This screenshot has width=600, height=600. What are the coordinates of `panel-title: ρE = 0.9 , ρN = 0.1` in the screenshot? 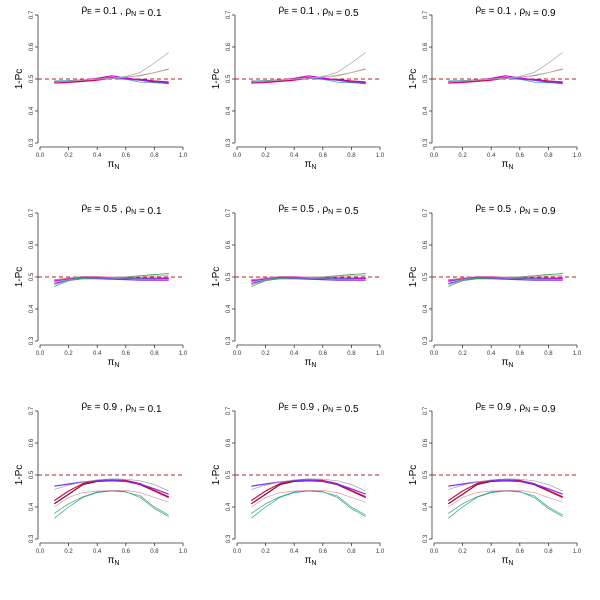 It's located at (121, 407).